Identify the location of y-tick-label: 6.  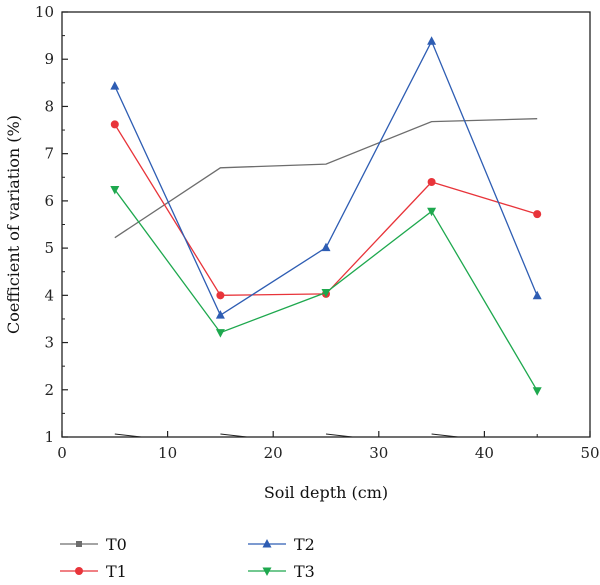
(49, 201).